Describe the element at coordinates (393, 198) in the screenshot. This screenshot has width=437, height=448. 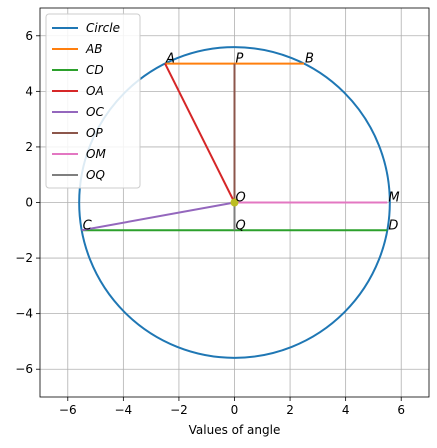
I see `point-label-m: M` at that location.